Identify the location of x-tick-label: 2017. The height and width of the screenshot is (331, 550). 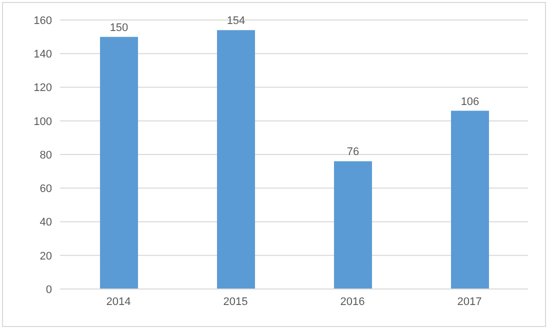
(469, 302).